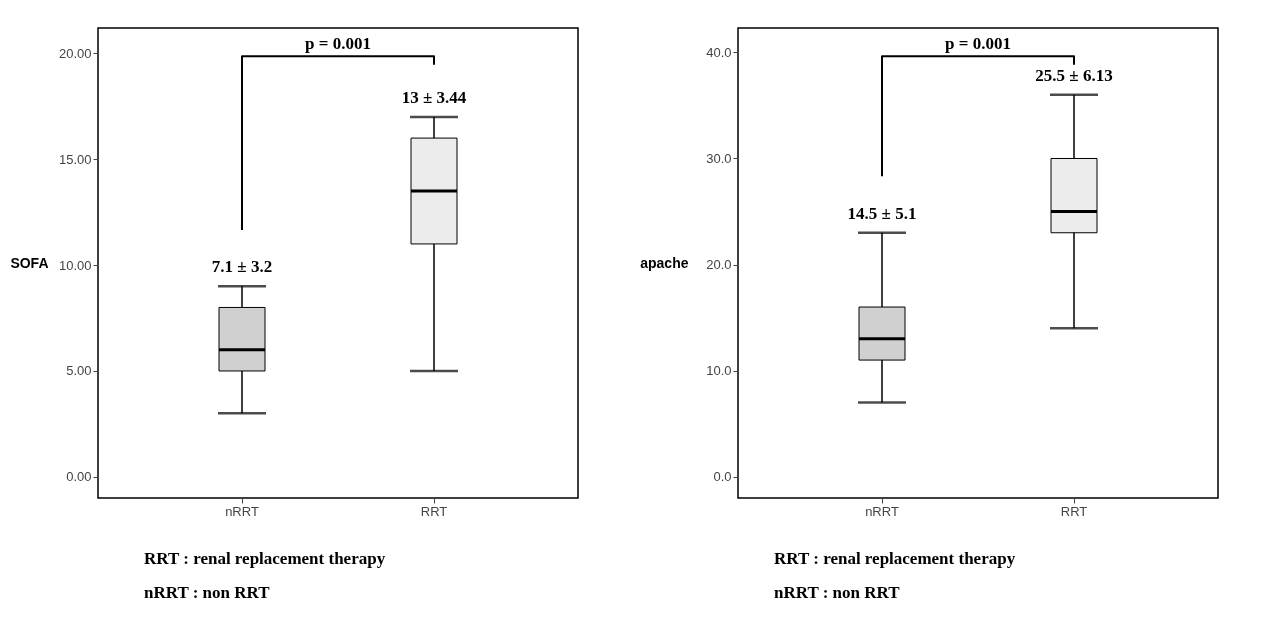 The width and height of the screenshot is (1264, 628). I want to click on annotation: 7.1 ± 3.2, so click(242, 267).